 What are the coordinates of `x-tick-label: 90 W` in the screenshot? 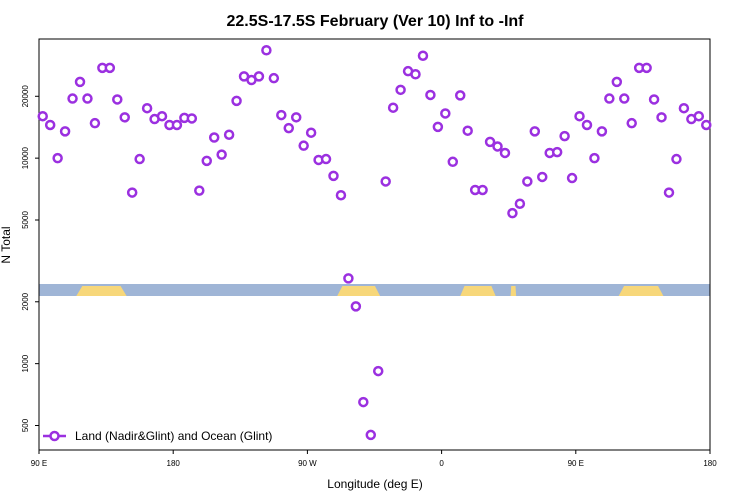 It's located at (307, 463).